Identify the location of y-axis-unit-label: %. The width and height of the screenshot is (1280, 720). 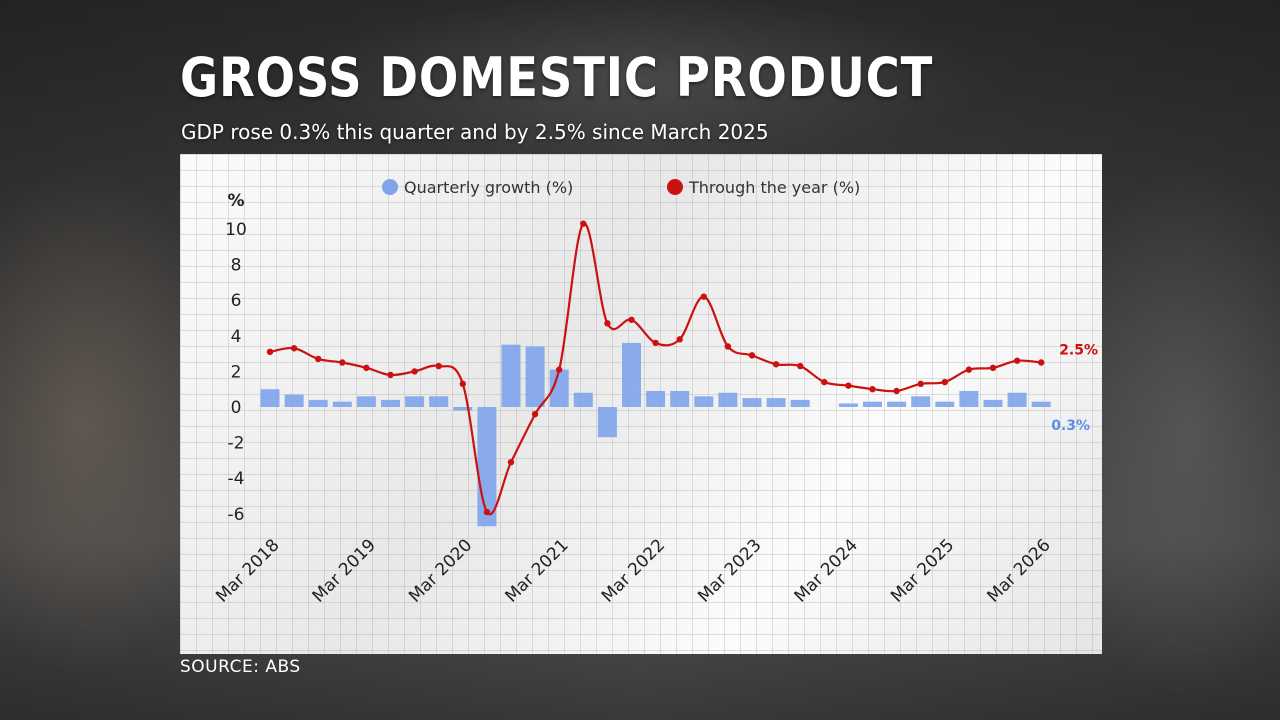
(235, 201).